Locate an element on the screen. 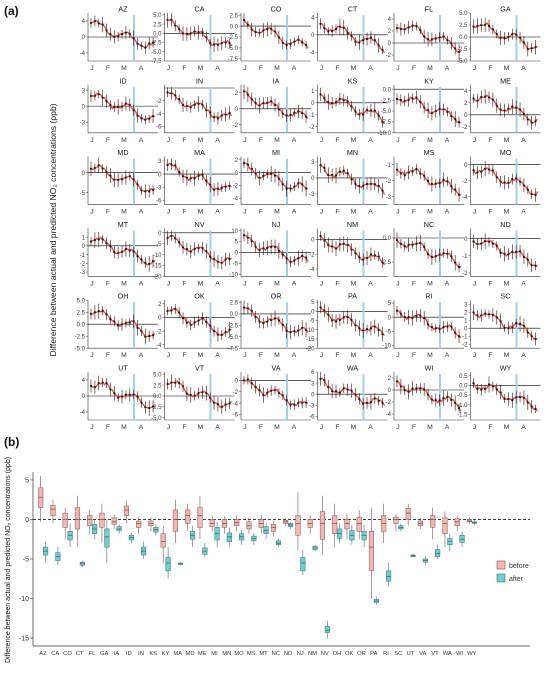 The image size is (547, 685). x-tick-label: M is located at coordinates (507, 283).